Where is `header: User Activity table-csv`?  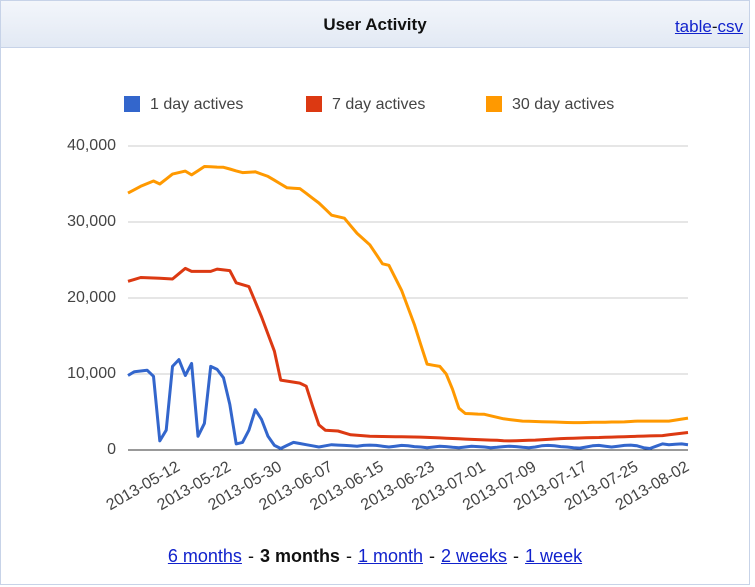
header: User Activity table-csv is located at coordinates (375, 24).